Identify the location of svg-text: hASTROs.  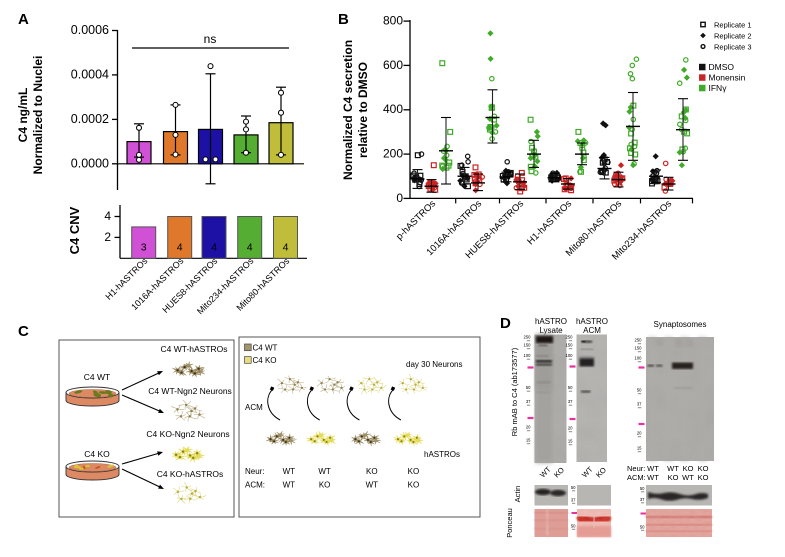
(442, 454).